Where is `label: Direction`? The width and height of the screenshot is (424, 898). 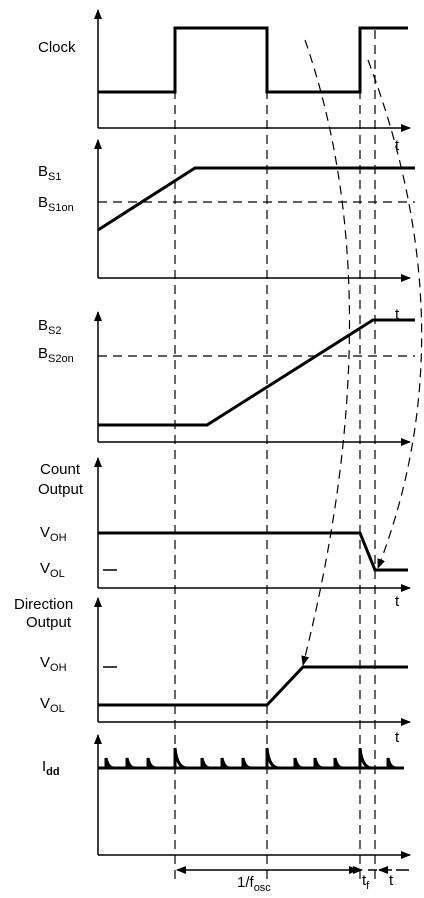 label: Direction is located at coordinates (43, 604).